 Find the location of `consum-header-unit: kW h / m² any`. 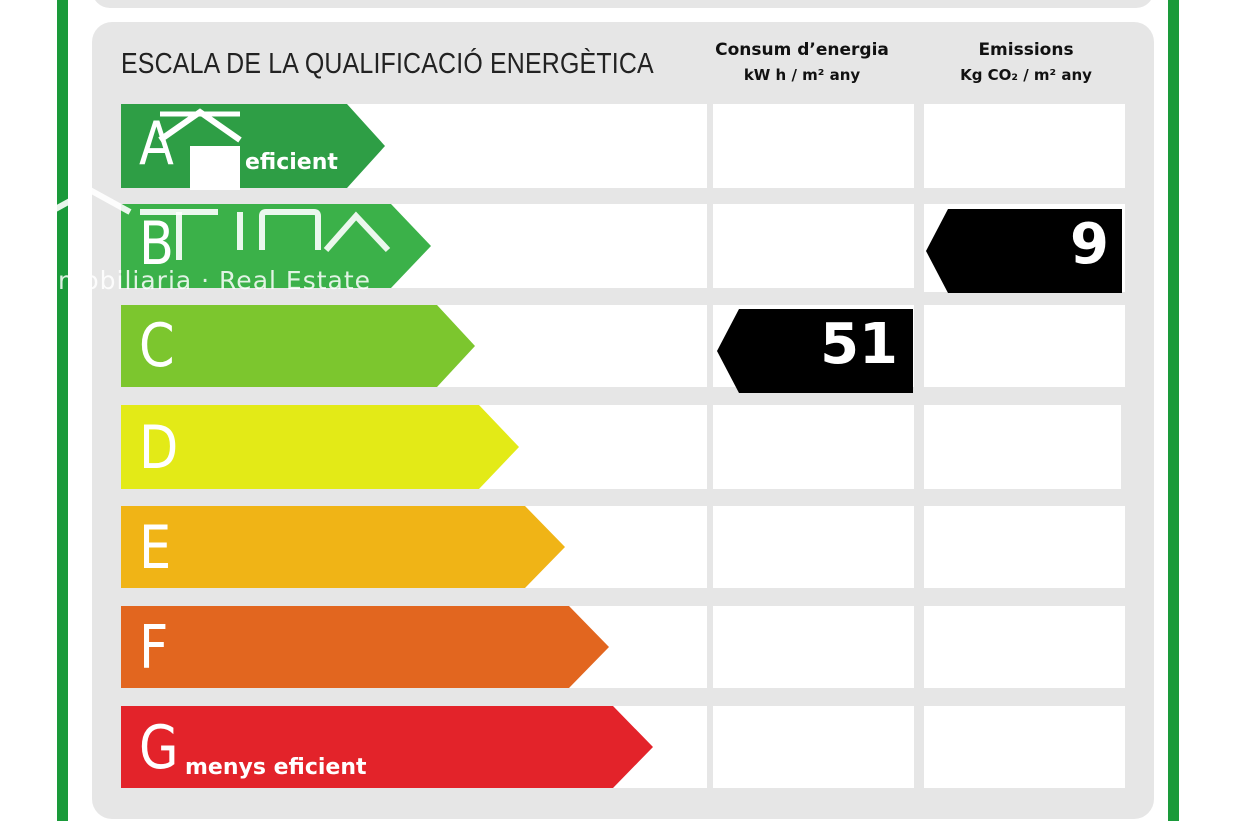

consum-header-unit: kW h / m² any is located at coordinates (802, 75).